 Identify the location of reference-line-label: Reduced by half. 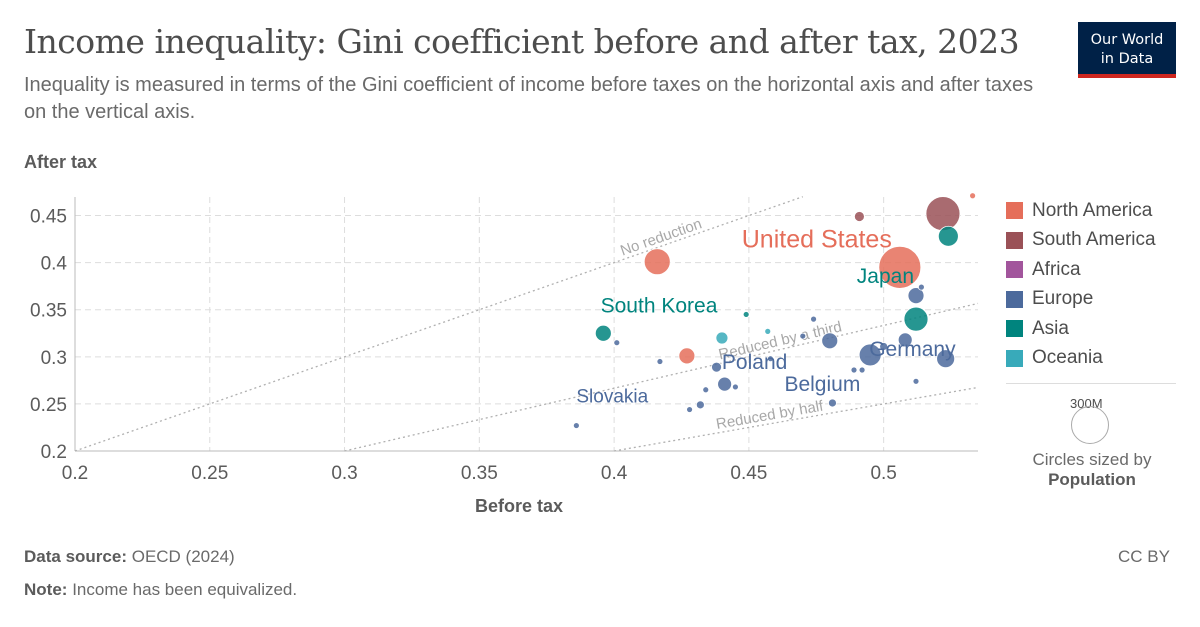
(770, 415).